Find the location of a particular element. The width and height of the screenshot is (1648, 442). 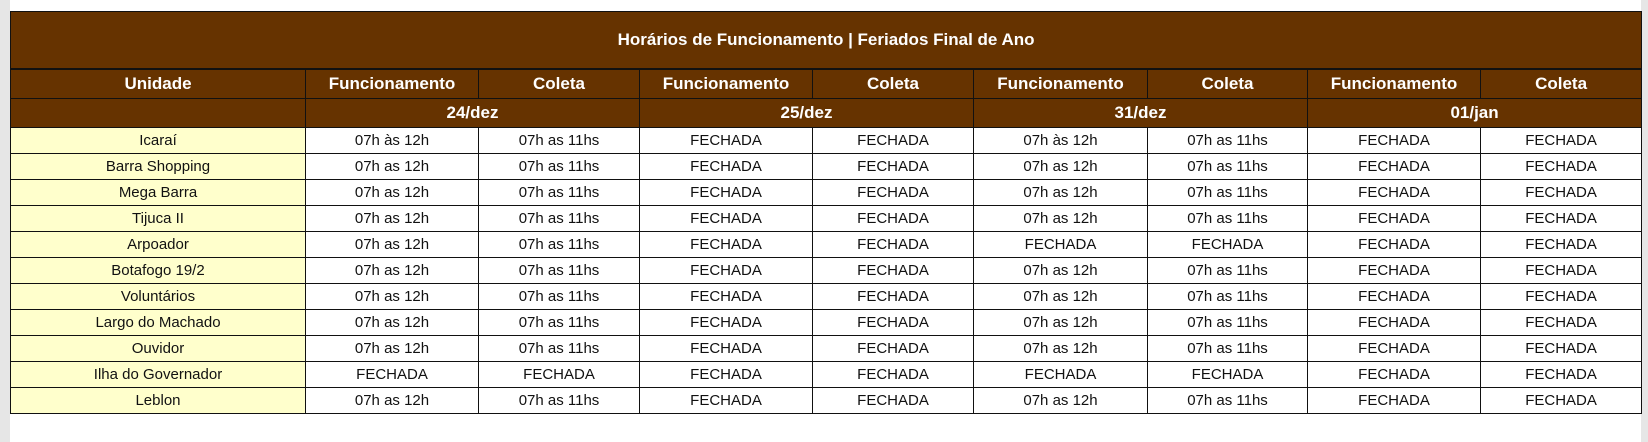

date-header: 01/jan is located at coordinates (1474, 113).